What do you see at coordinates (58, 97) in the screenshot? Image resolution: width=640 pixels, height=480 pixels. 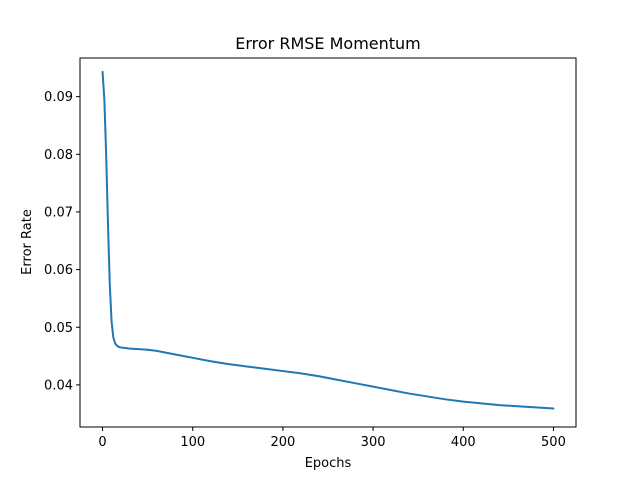 I see `y-tick-label: 0.09` at bounding box center [58, 97].